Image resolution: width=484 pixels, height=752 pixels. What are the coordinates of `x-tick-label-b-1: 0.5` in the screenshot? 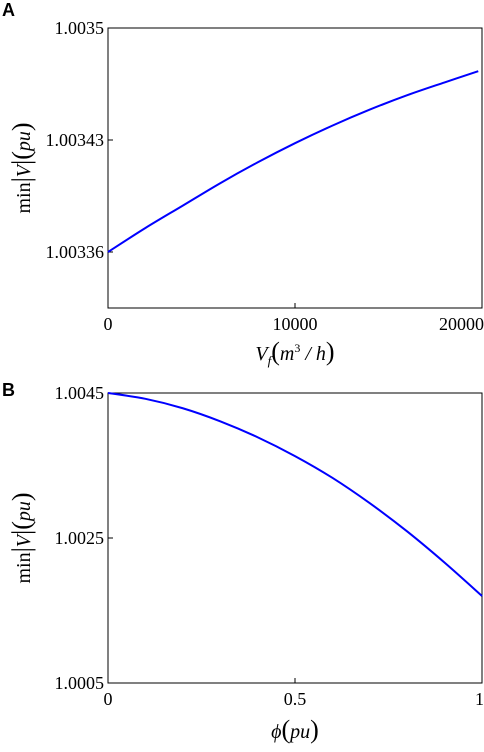 It's located at (295, 699).